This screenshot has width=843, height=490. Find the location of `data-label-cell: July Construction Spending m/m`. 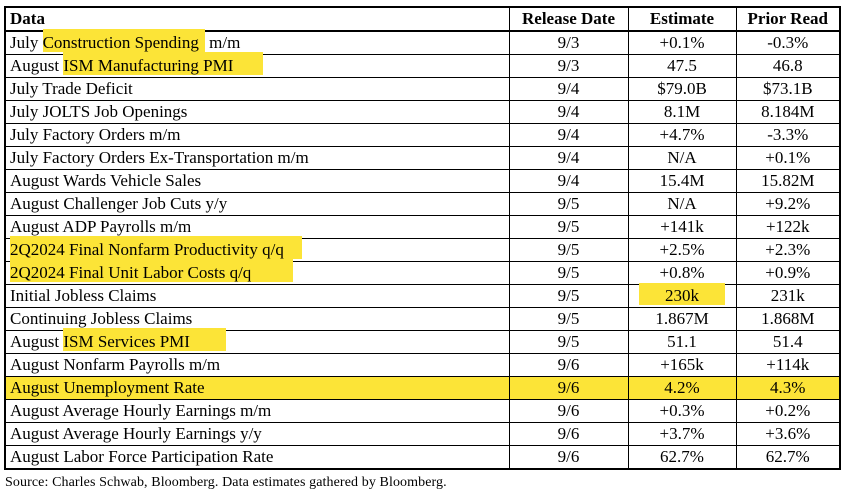

data-label-cell: July Construction Spending m/m is located at coordinates (257, 42).